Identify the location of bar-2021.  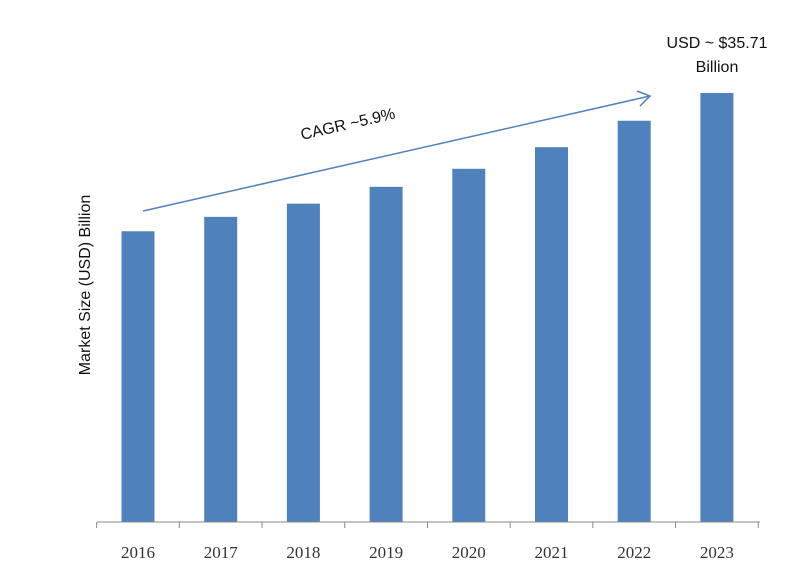
(551, 335).